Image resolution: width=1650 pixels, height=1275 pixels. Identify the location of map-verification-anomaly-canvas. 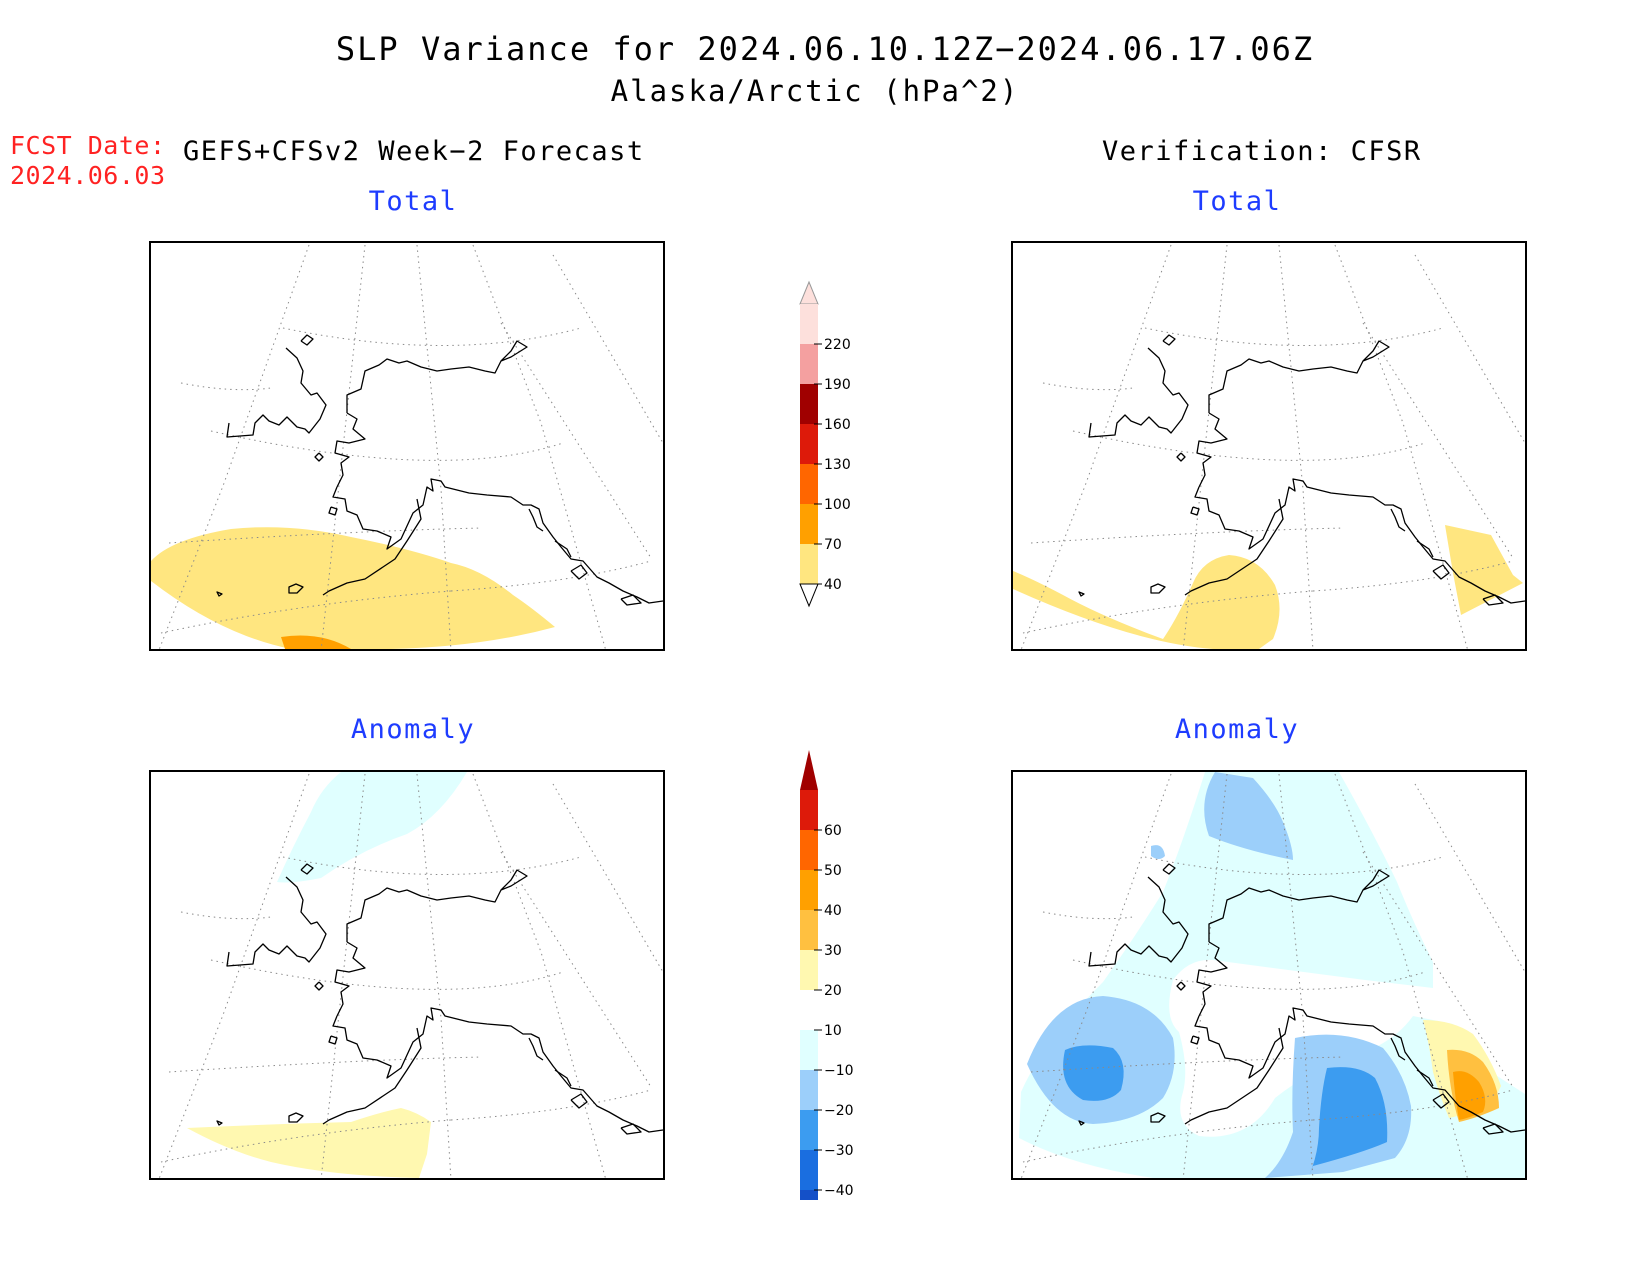
(1272, 978).